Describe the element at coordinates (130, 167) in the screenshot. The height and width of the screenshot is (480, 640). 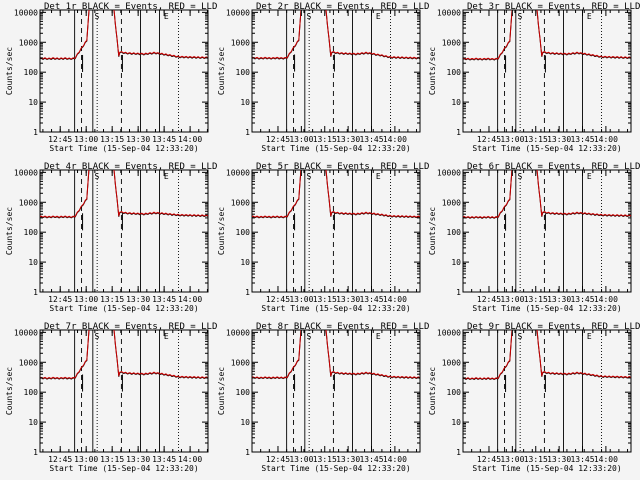
I see `panel-title: Det 4r BLACK = Events, RED = LLD` at that location.